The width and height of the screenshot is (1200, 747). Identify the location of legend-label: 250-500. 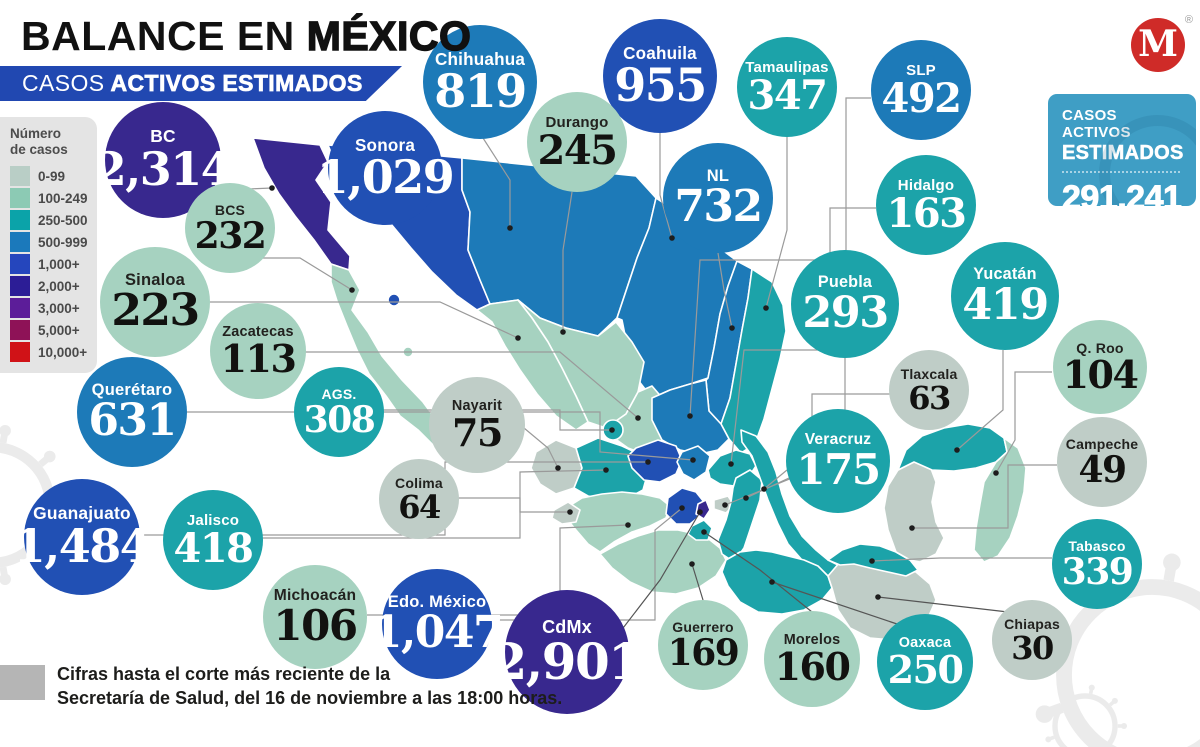
(63, 220).